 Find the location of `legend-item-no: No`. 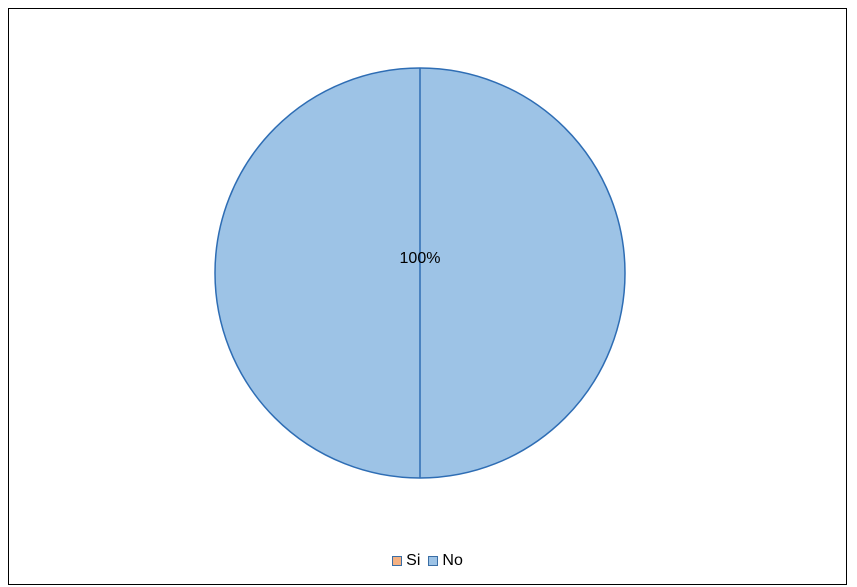

legend-item-no: No is located at coordinates (445, 561).